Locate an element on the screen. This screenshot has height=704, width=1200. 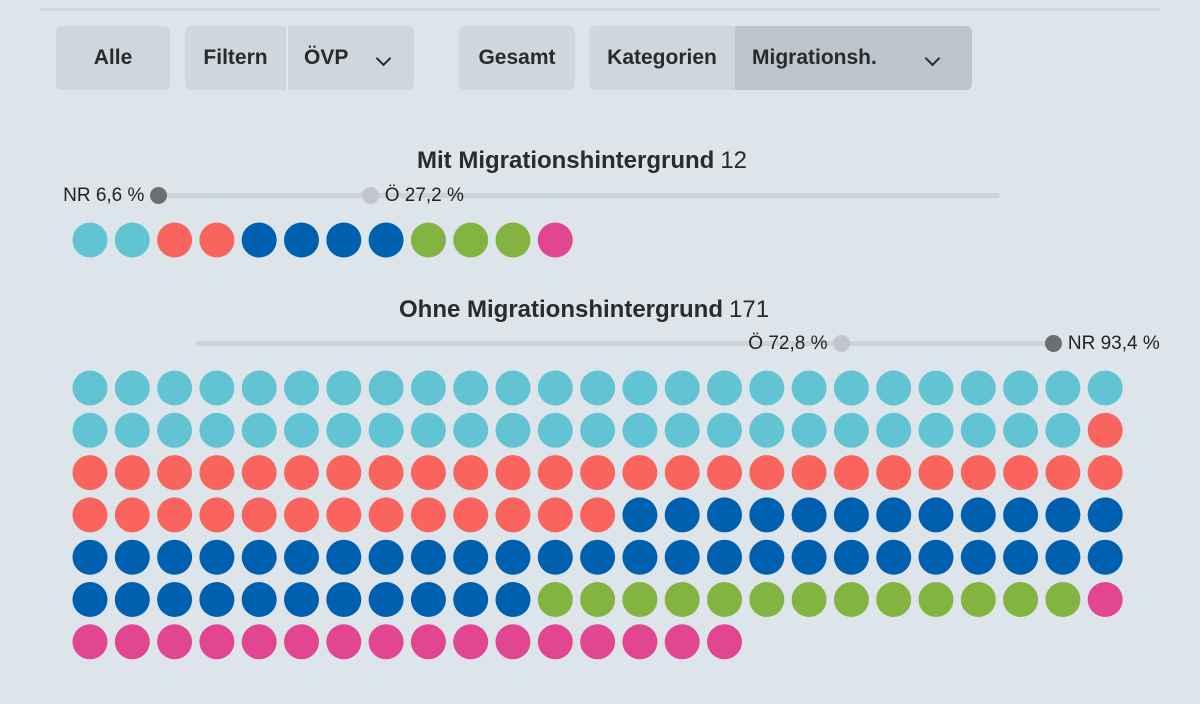
filter-dropdown: Filtern ÖVP is located at coordinates (299, 58).